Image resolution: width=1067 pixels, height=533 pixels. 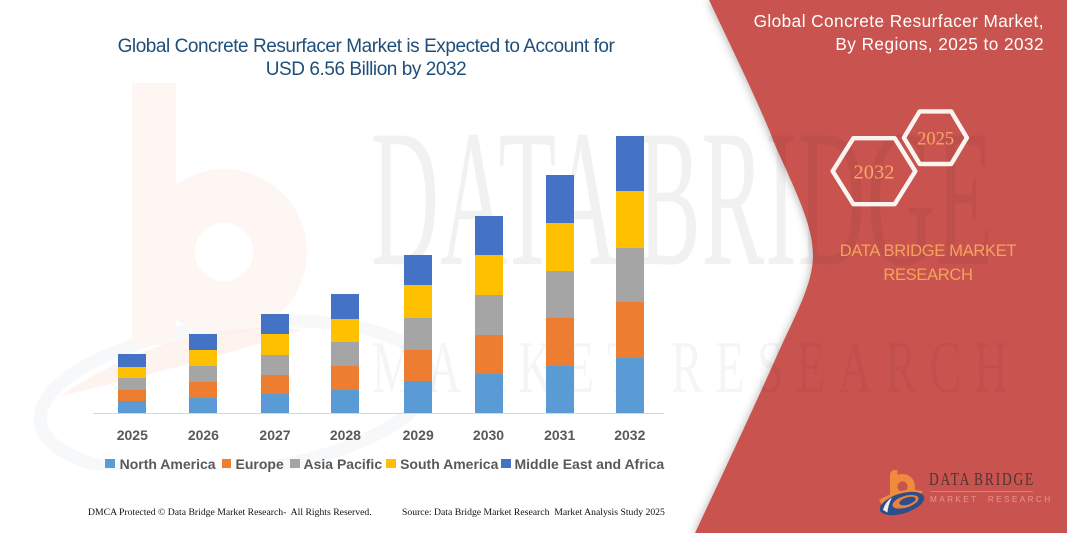 I want to click on svg-text: 2025, so click(x=935, y=140).